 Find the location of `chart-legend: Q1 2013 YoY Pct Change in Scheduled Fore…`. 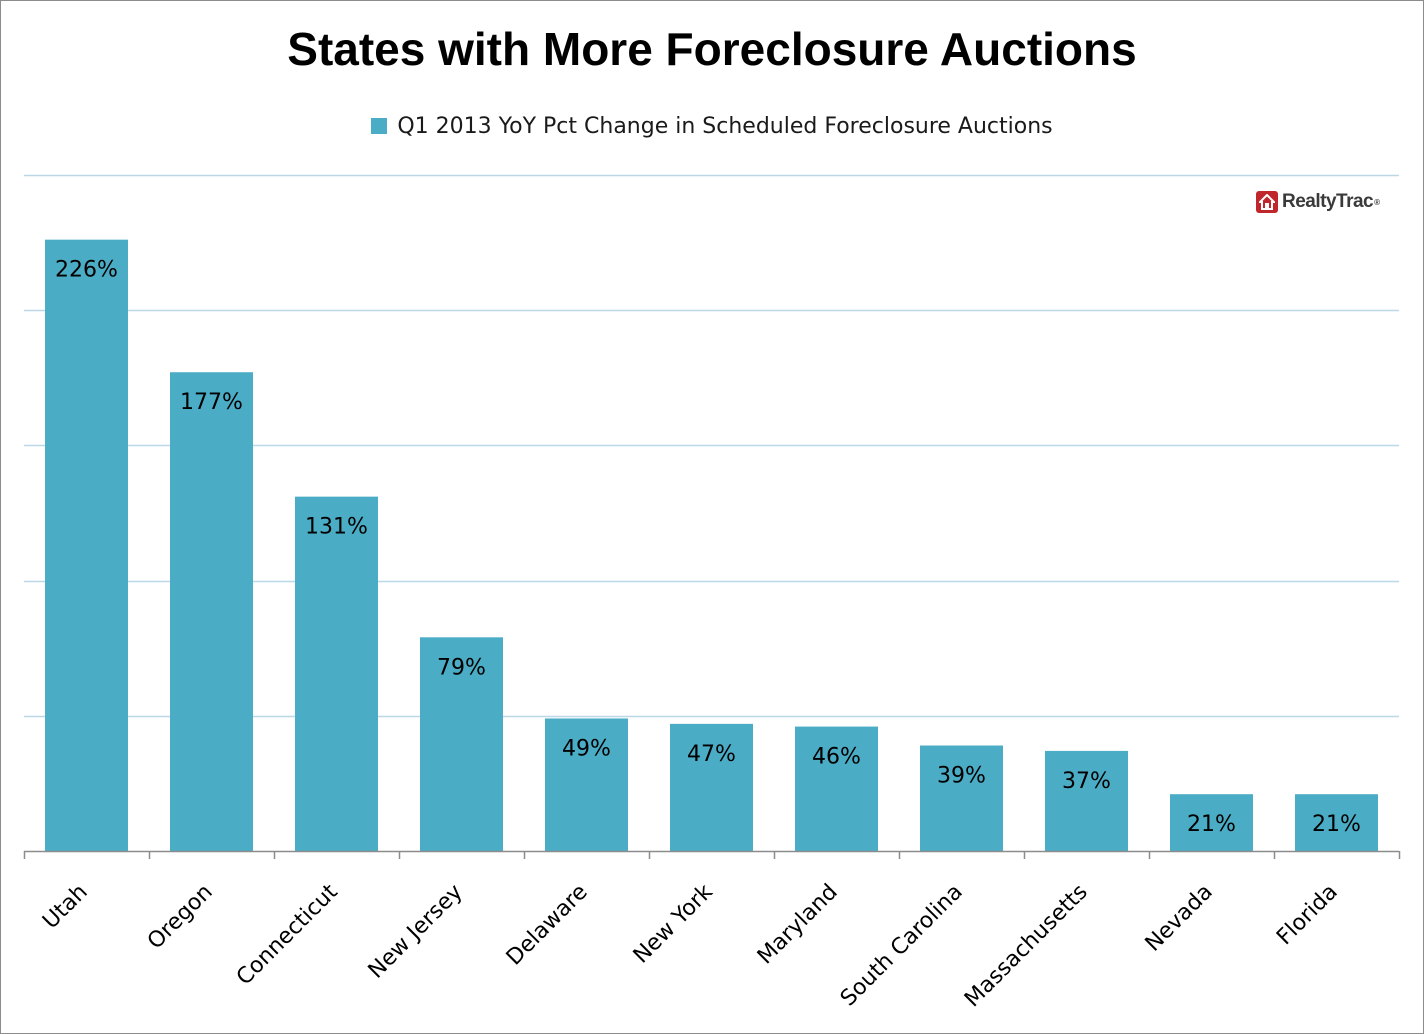

chart-legend: Q1 2013 YoY Pct Change in Scheduled Fore… is located at coordinates (712, 126).